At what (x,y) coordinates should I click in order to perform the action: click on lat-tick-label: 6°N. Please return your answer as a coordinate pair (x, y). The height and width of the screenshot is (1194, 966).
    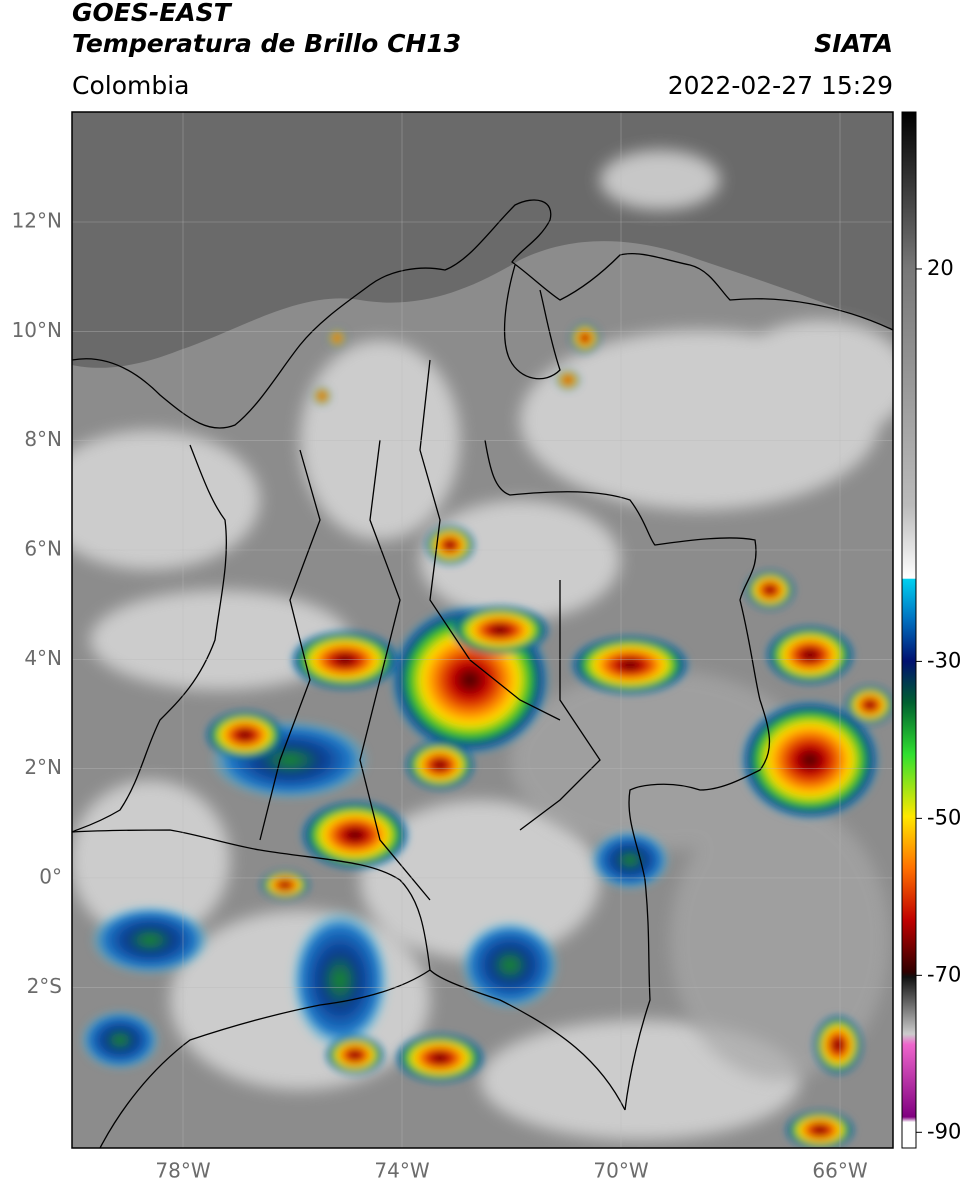
    Looking at the image, I should click on (43, 548).